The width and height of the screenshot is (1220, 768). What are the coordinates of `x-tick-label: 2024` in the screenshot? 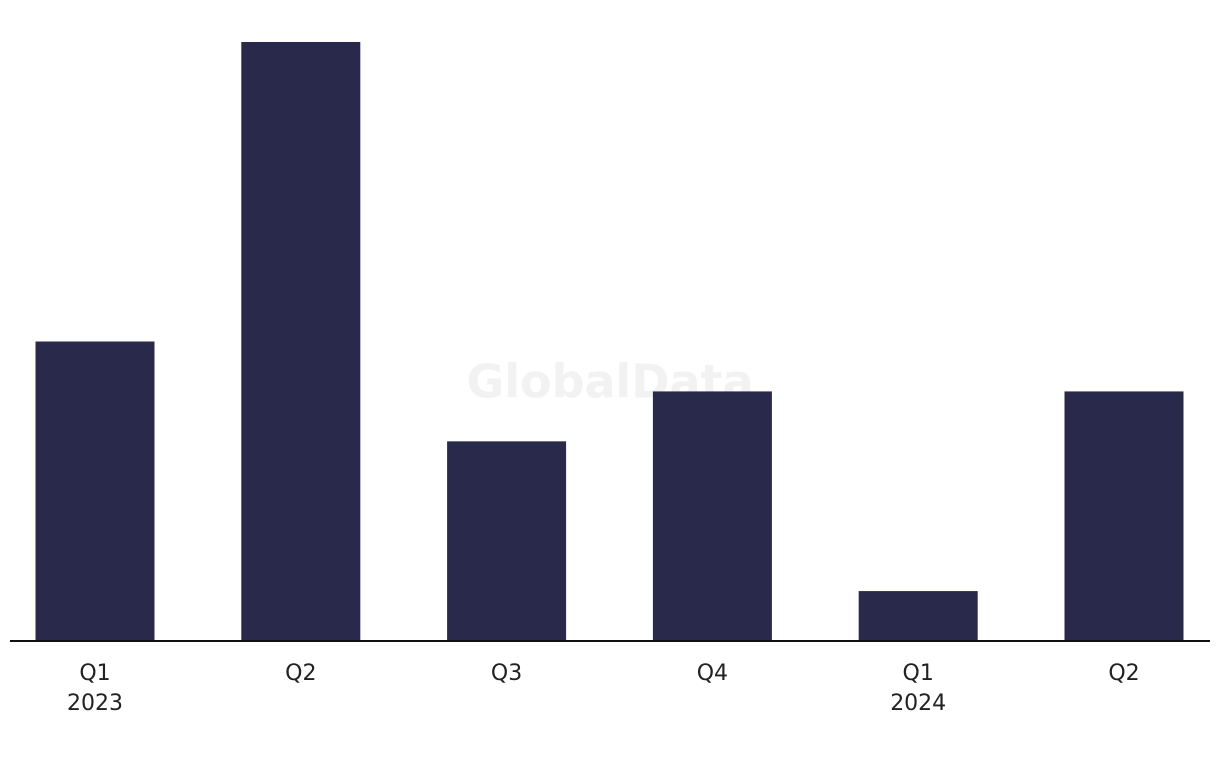 It's located at (918, 703).